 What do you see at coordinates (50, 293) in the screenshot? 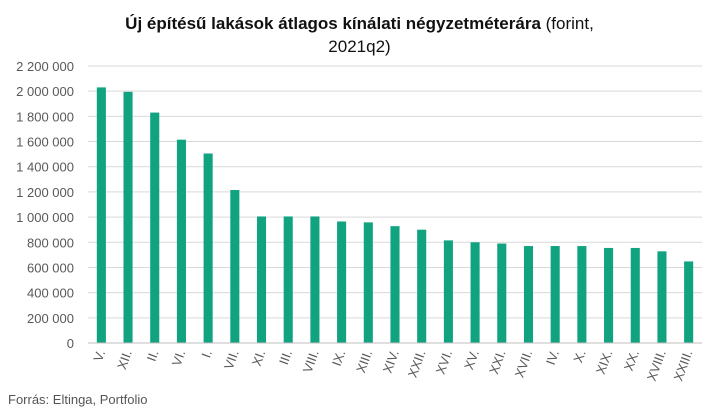
I see `y-tick-label: 400 000` at bounding box center [50, 293].